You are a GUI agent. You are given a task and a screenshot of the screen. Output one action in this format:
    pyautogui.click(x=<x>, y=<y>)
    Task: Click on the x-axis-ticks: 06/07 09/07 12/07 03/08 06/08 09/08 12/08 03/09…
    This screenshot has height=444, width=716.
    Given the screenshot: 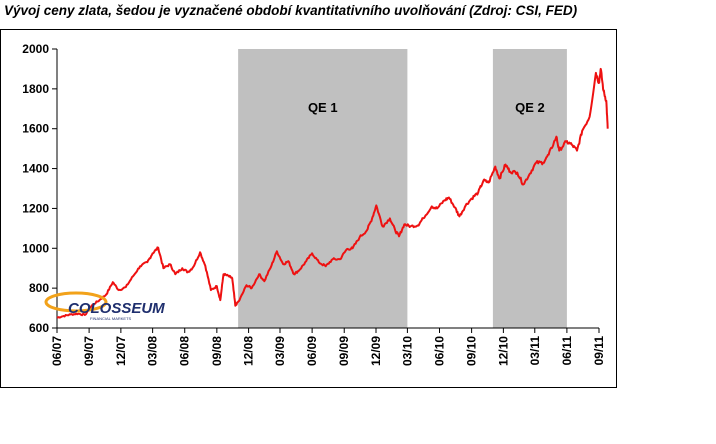 What is the action you would take?
    pyautogui.click(x=328, y=347)
    